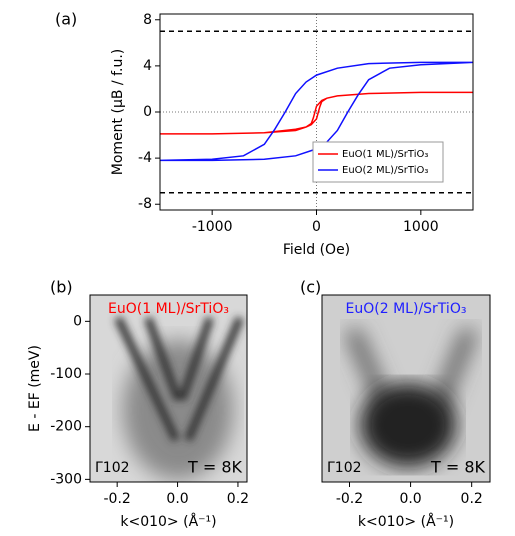 This screenshot has height=536, width=515. I want to click on y-tick-label: 8, so click(147, 20).